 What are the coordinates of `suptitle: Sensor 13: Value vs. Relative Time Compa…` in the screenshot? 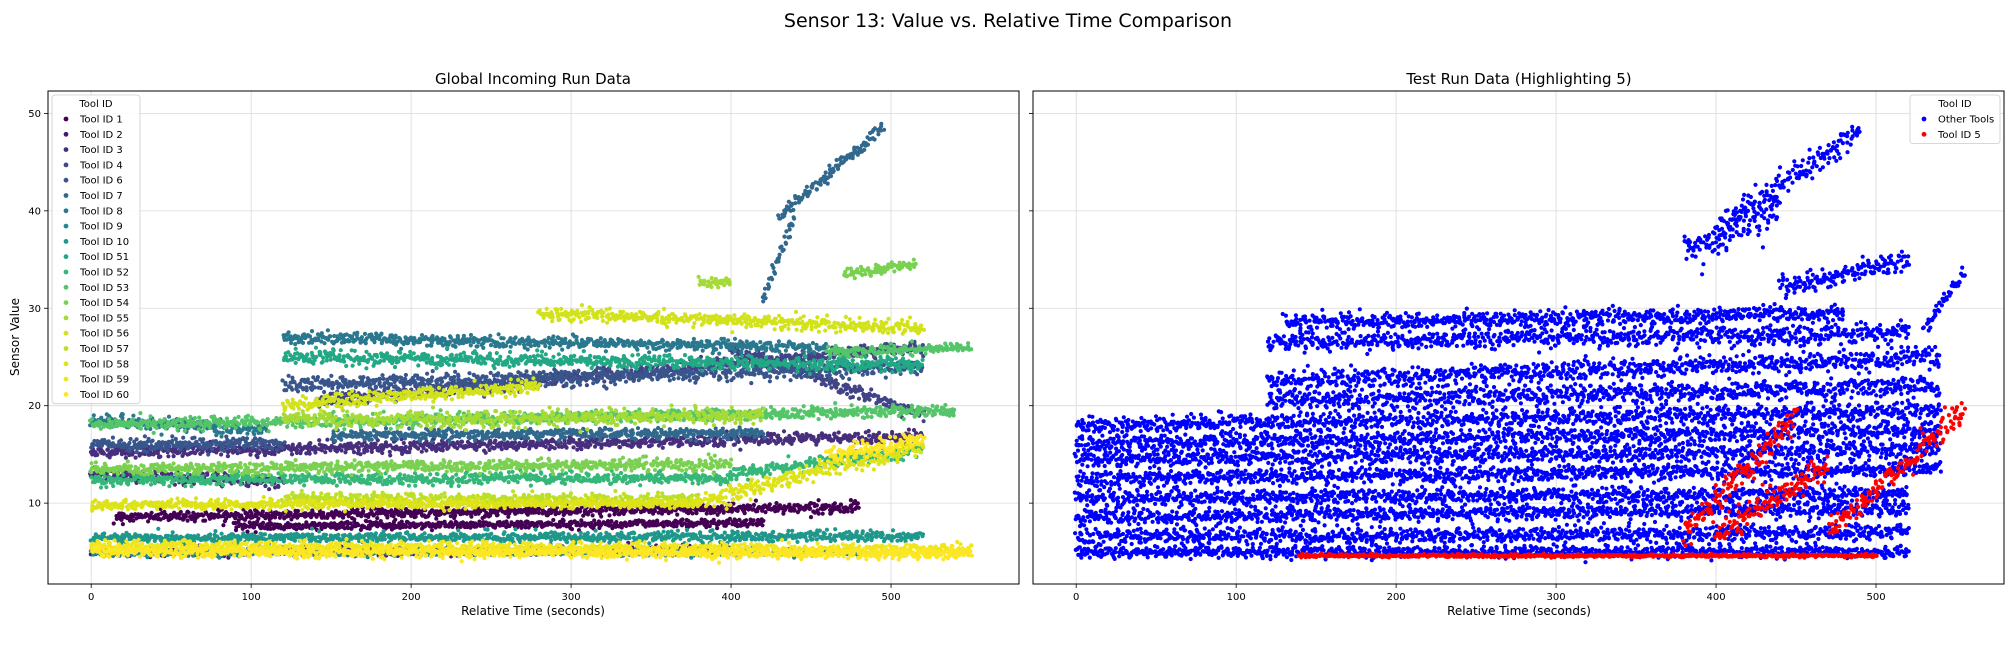 It's located at (1008, 21).